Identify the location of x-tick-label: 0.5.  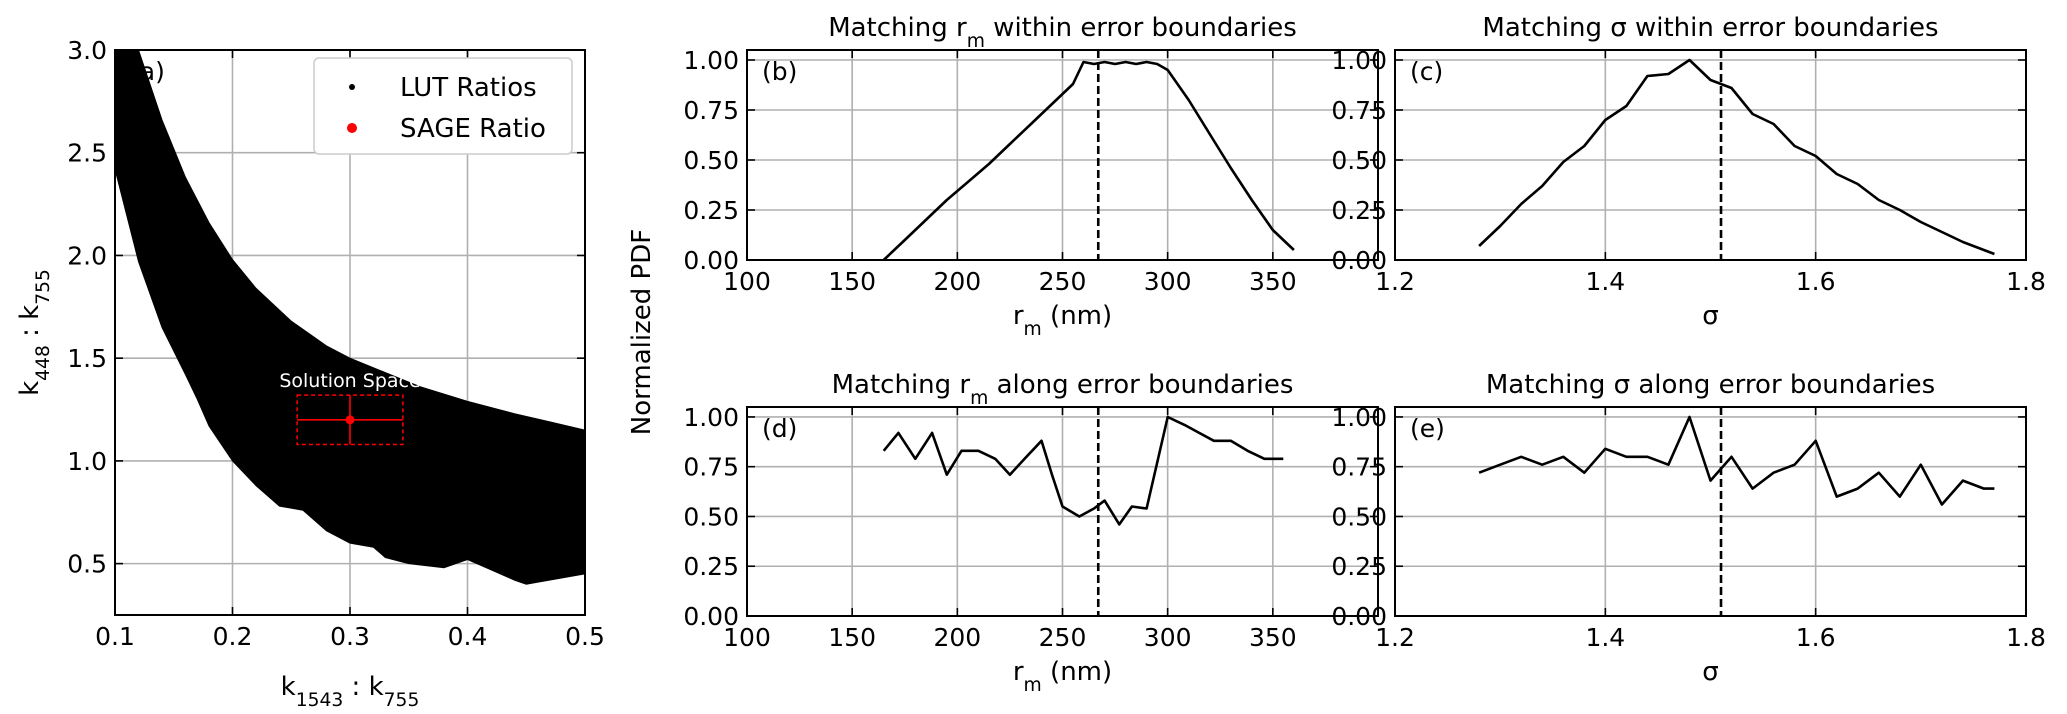
(585, 636).